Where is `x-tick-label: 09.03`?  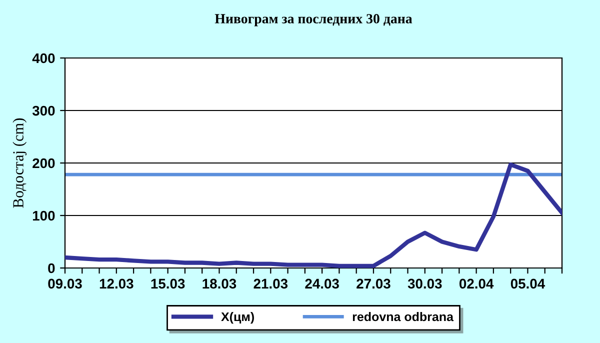
x-tick-label: 09.03 is located at coordinates (65, 283).